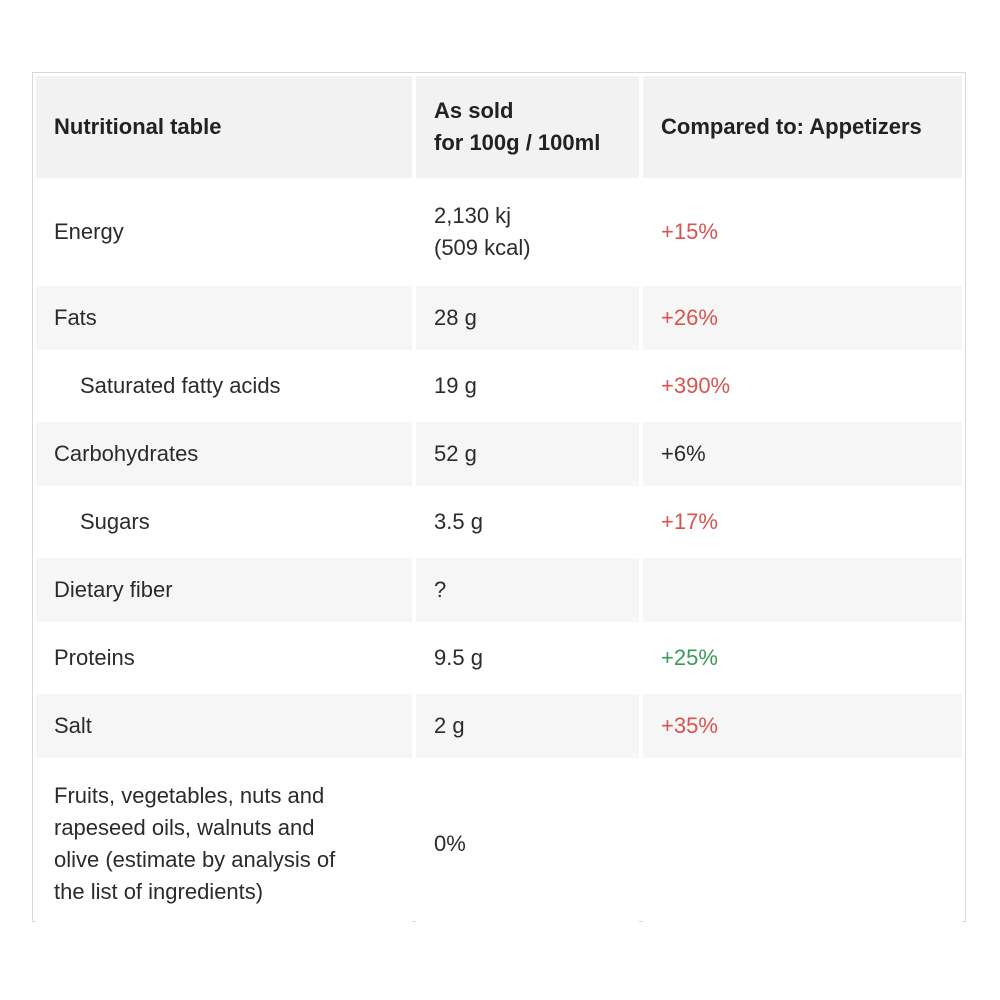 Image resolution: width=1000 pixels, height=1000 pixels. What do you see at coordinates (802, 522) in the screenshot?
I see `row-compare: +17%` at bounding box center [802, 522].